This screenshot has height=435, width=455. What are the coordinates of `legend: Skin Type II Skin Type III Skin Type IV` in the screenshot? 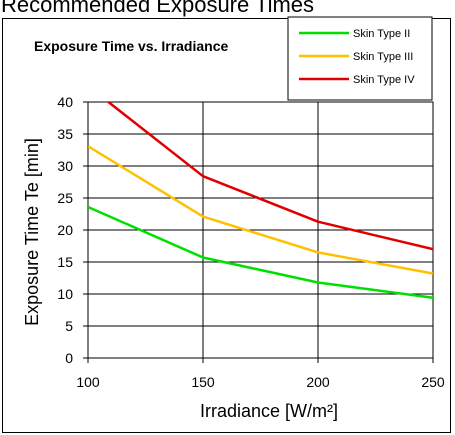 It's located at (357, 57).